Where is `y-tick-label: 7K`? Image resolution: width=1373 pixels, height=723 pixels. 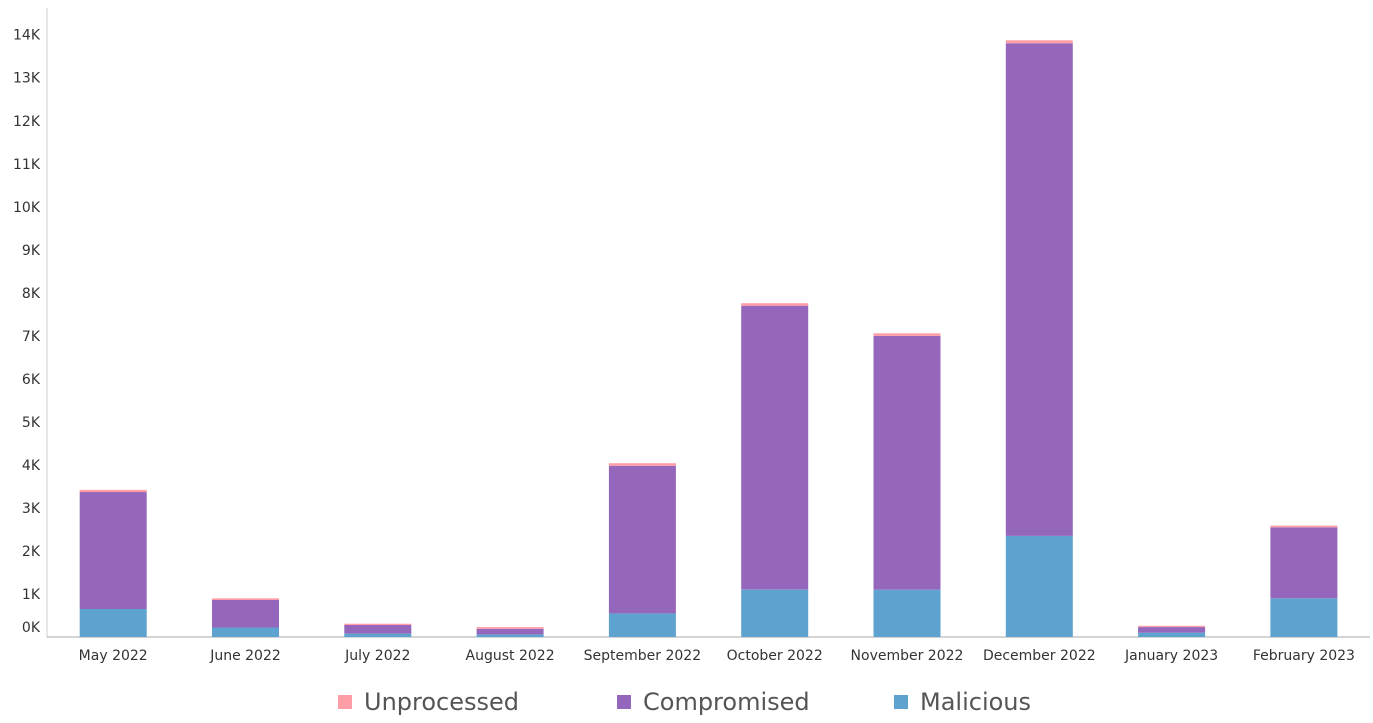 y-tick-label: 7K is located at coordinates (31, 337).